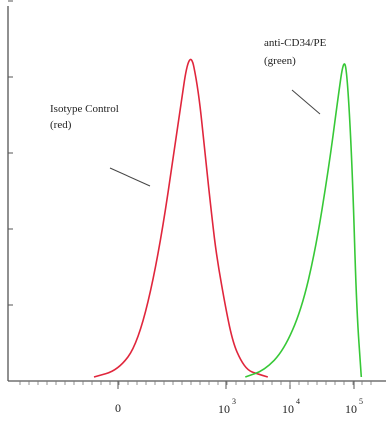 Image resolution: width=388 pixels, height=427 pixels. I want to click on x-tick-label-1: 10 3, so click(227, 406).